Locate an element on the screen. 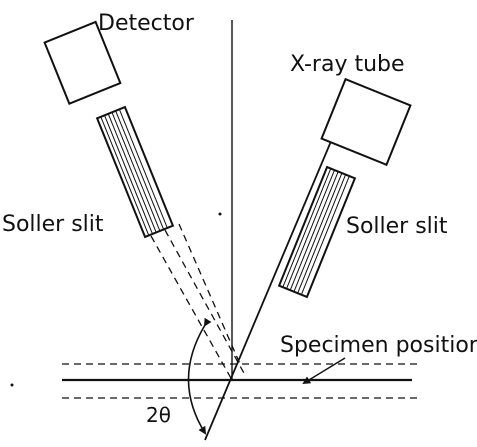 This screenshot has height=447, width=477. label-soller-slit-right: Soller slit is located at coordinates (397, 226).